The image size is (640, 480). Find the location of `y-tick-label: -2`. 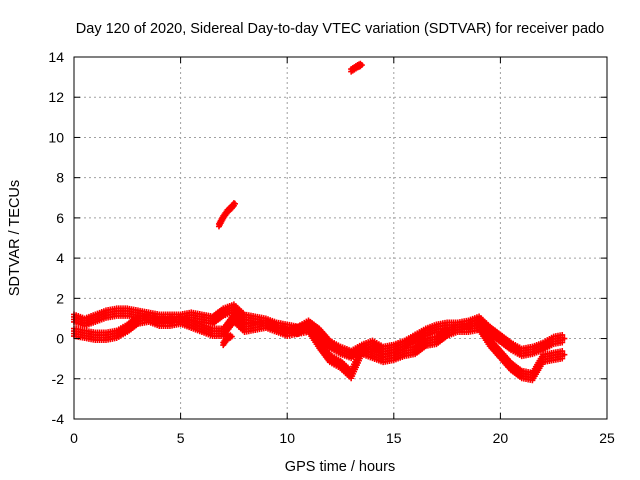

y-tick-label: -2 is located at coordinates (58, 379).